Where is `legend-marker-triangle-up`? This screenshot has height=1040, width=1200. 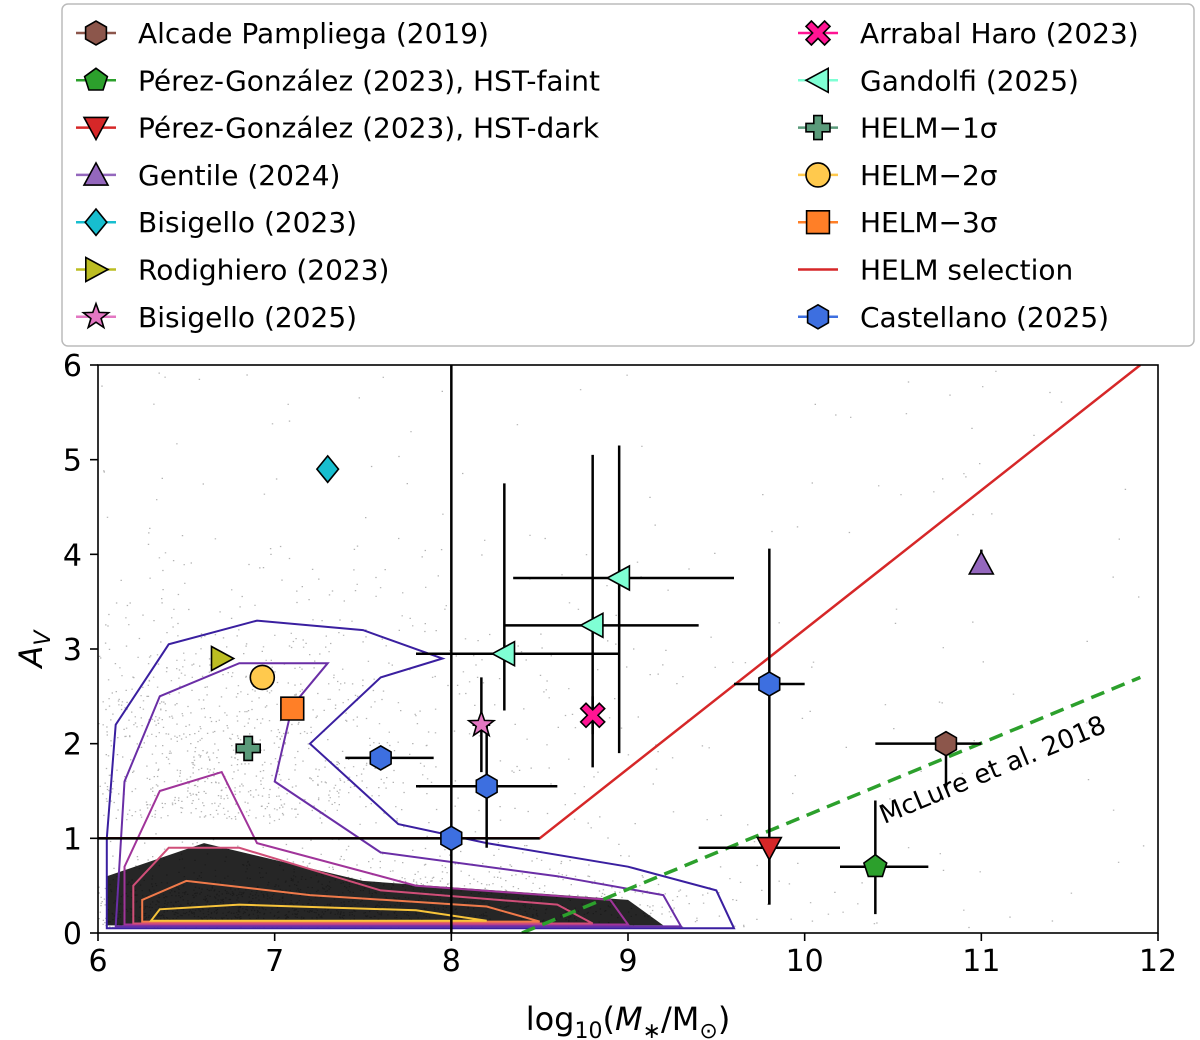
legend-marker-triangle-up is located at coordinates (96, 173).